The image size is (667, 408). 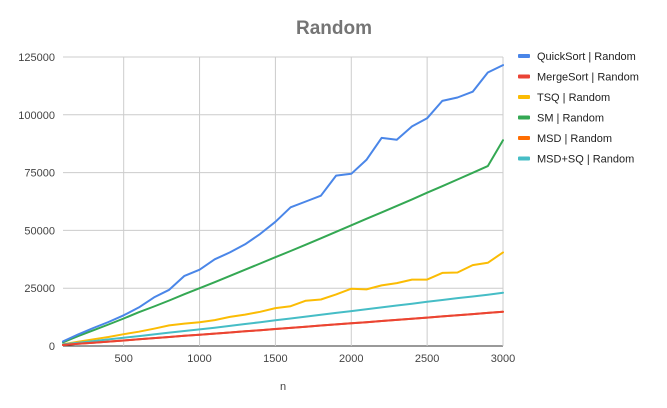 What do you see at coordinates (427, 359) in the screenshot?
I see `x-tick-label: 2500` at bounding box center [427, 359].